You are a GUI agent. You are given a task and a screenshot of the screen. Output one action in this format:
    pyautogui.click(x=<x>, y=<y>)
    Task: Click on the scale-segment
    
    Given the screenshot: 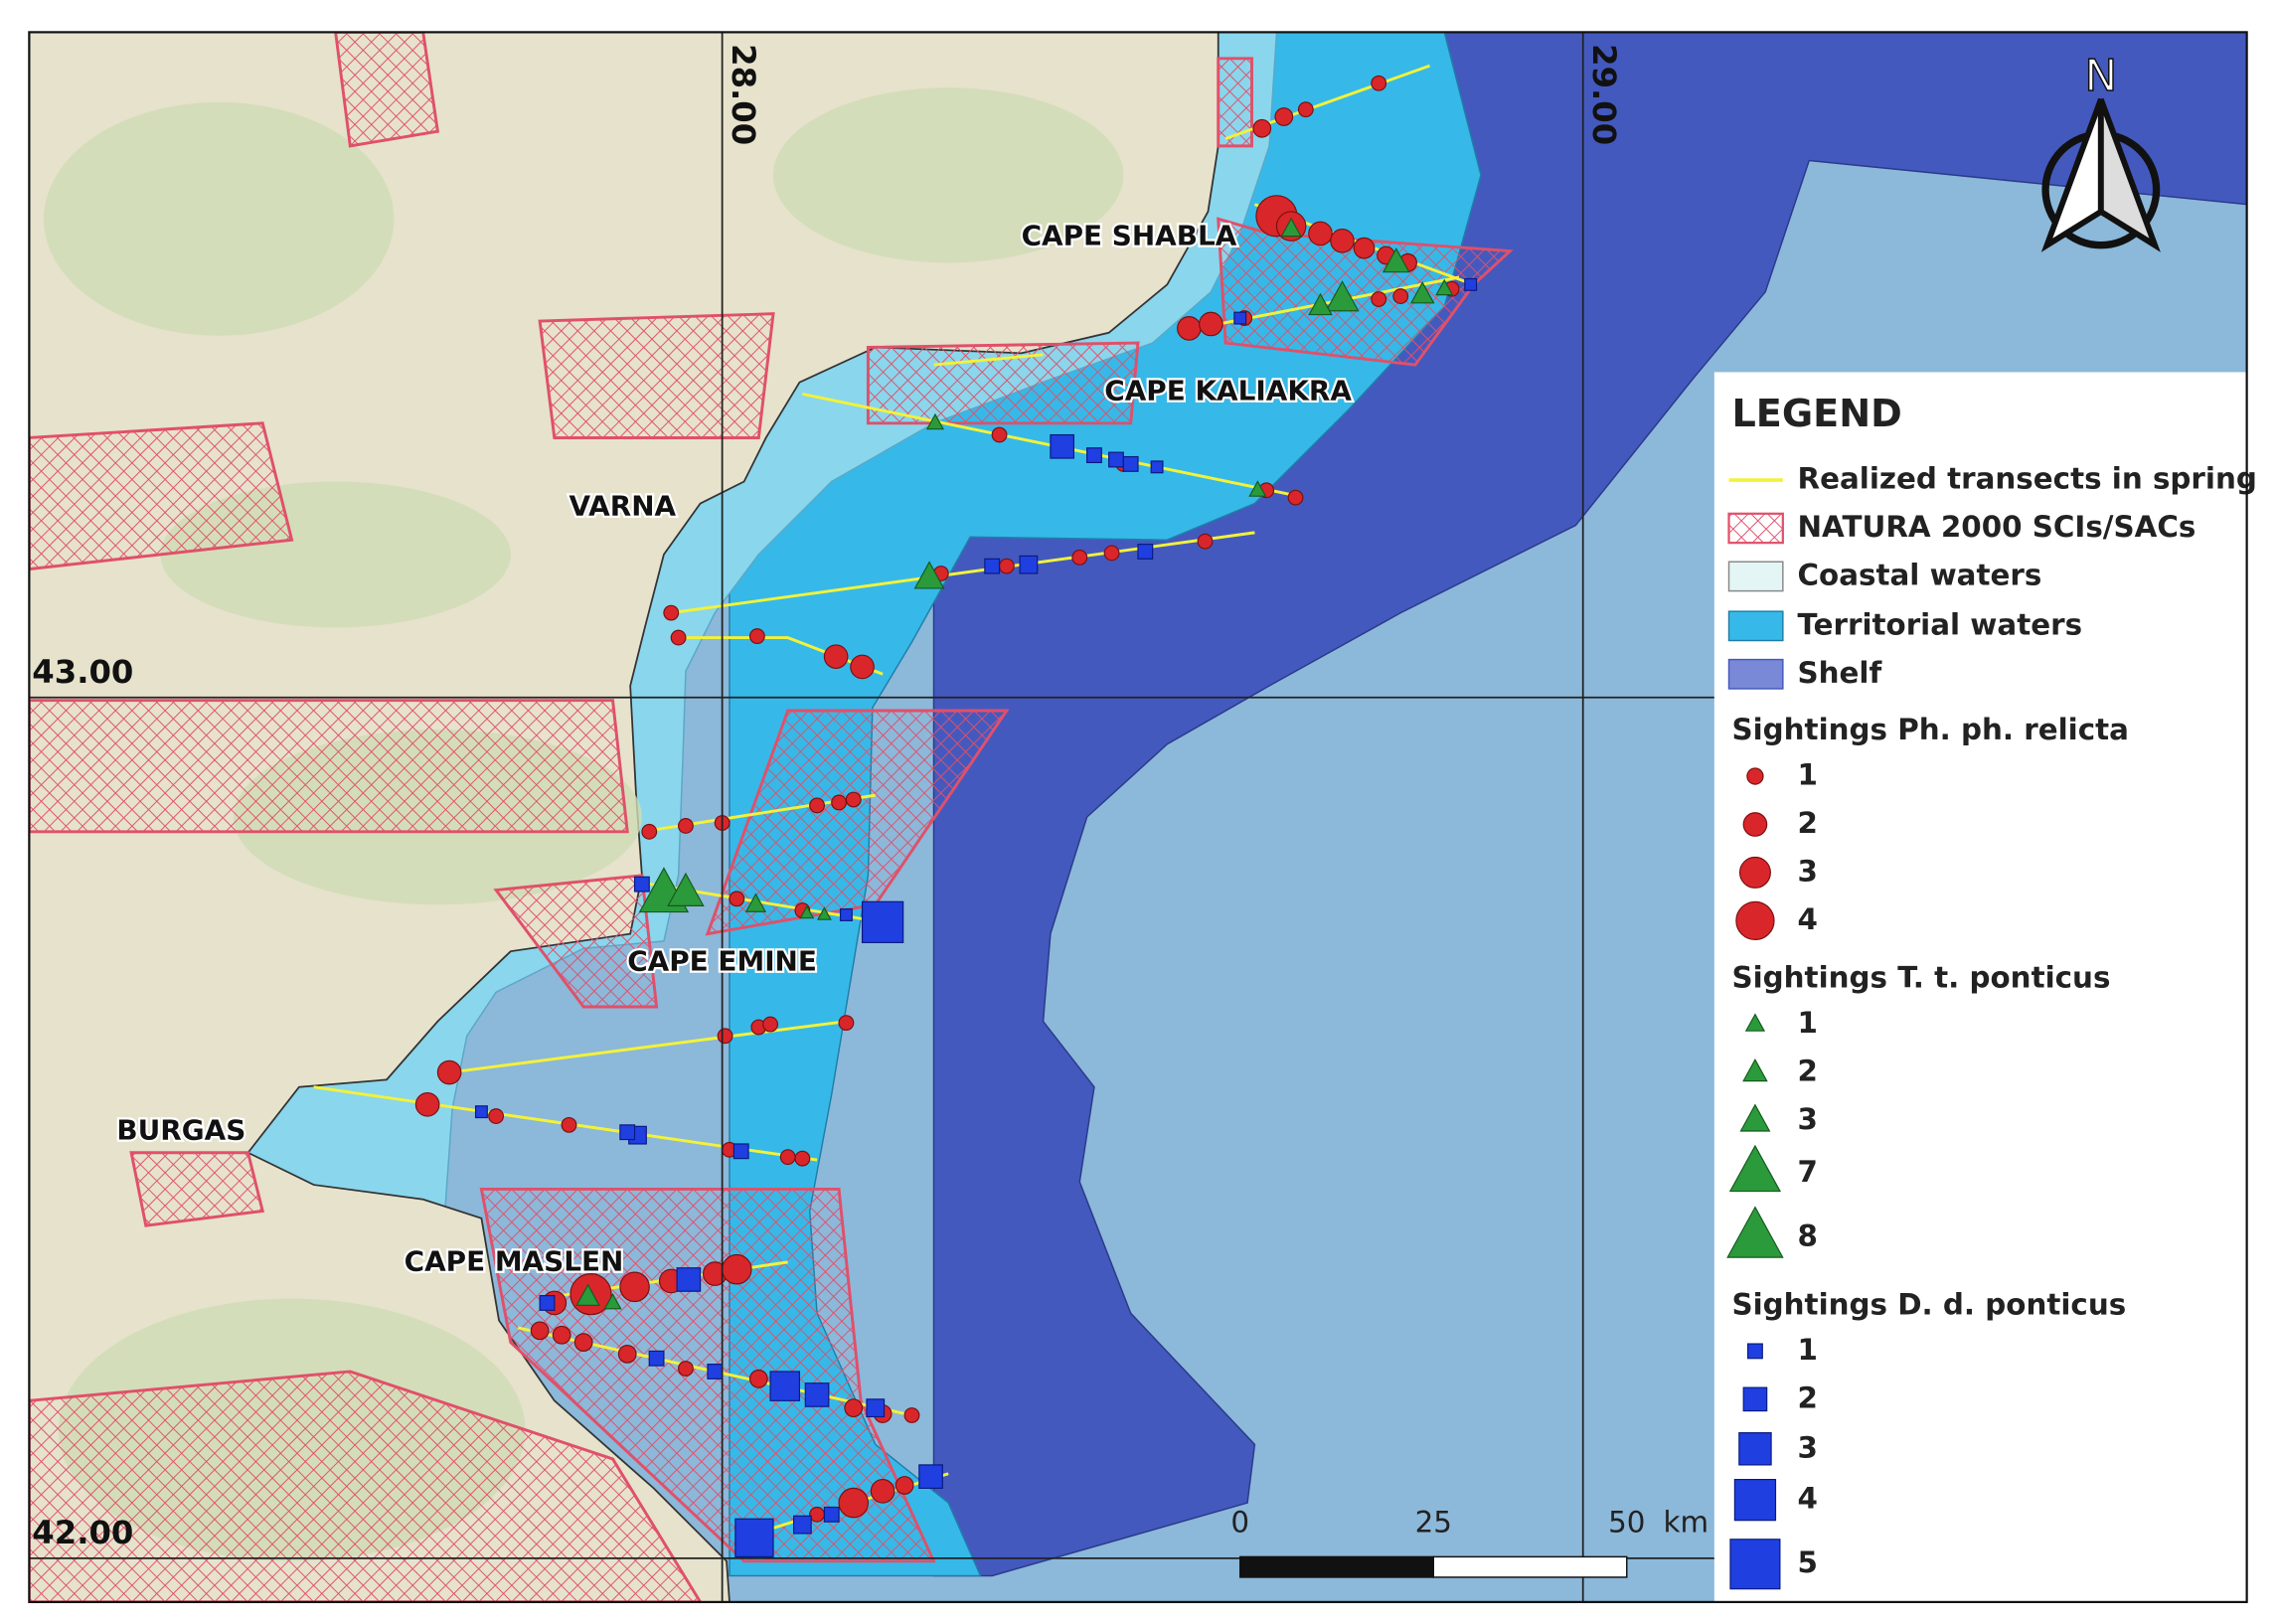 What is the action you would take?
    pyautogui.click(x=1336, y=1566)
    